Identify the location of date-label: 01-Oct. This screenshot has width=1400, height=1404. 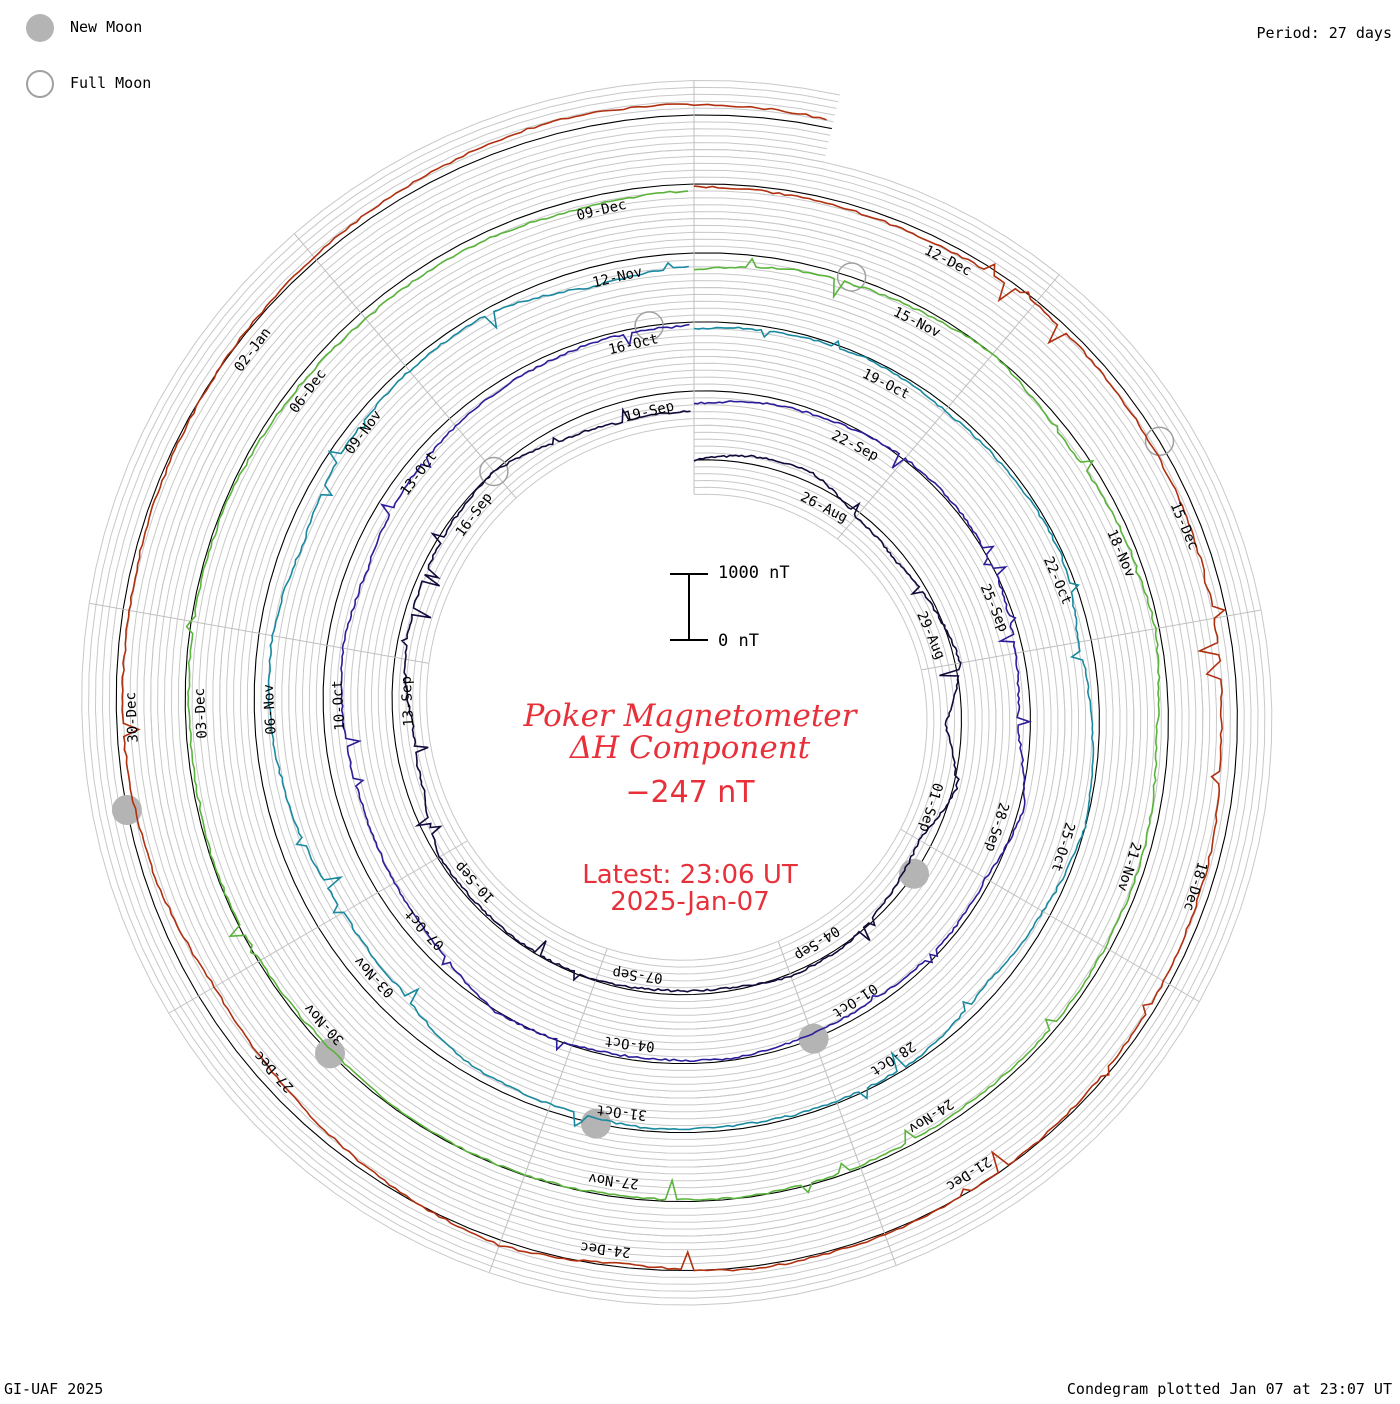
(854, 1000).